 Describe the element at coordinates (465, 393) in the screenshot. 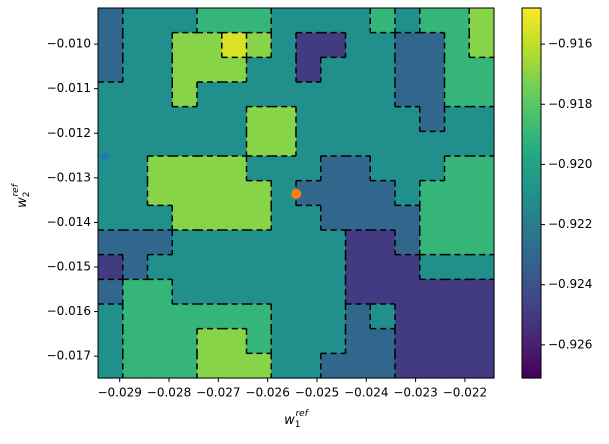

I see `x-tick-label: −0.022` at that location.